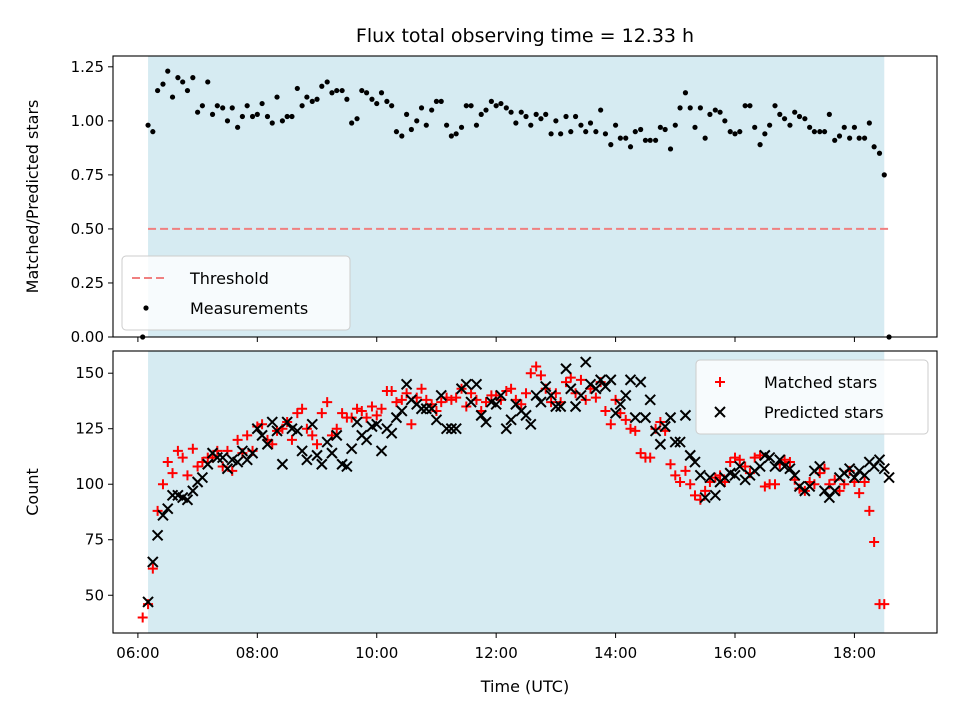 This screenshot has width=960, height=720. What do you see at coordinates (94, 540) in the screenshot?
I see `y-tick-label: 75` at bounding box center [94, 540].